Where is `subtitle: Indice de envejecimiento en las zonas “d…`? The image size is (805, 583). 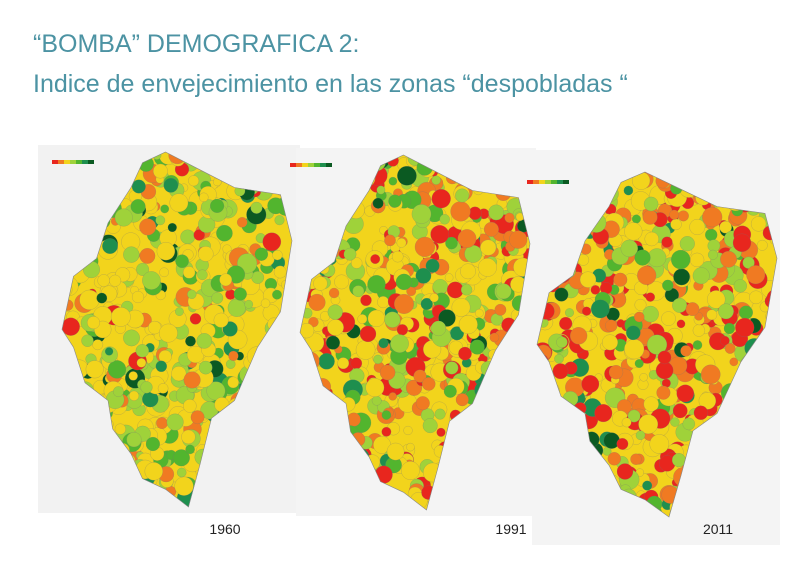 subtitle: Indice de envejecimiento en las zonas “d… is located at coordinates (330, 84).